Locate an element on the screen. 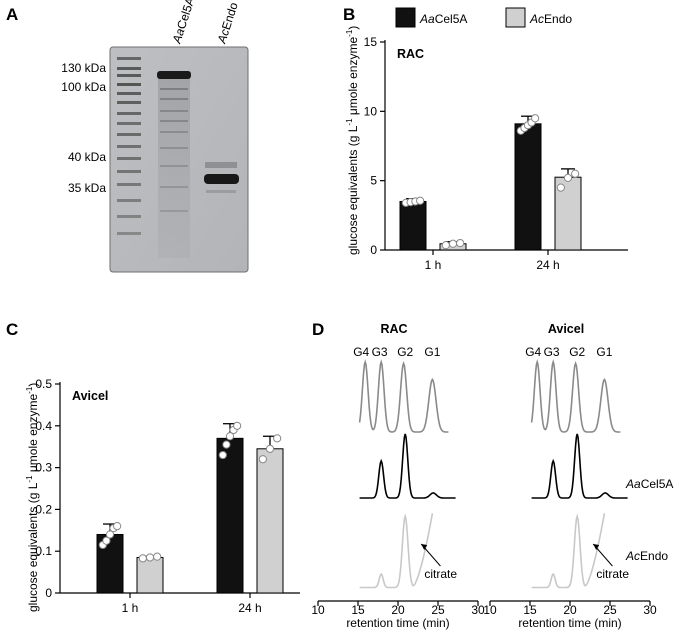  chromatogram-subtitle: RAC is located at coordinates (393, 329).